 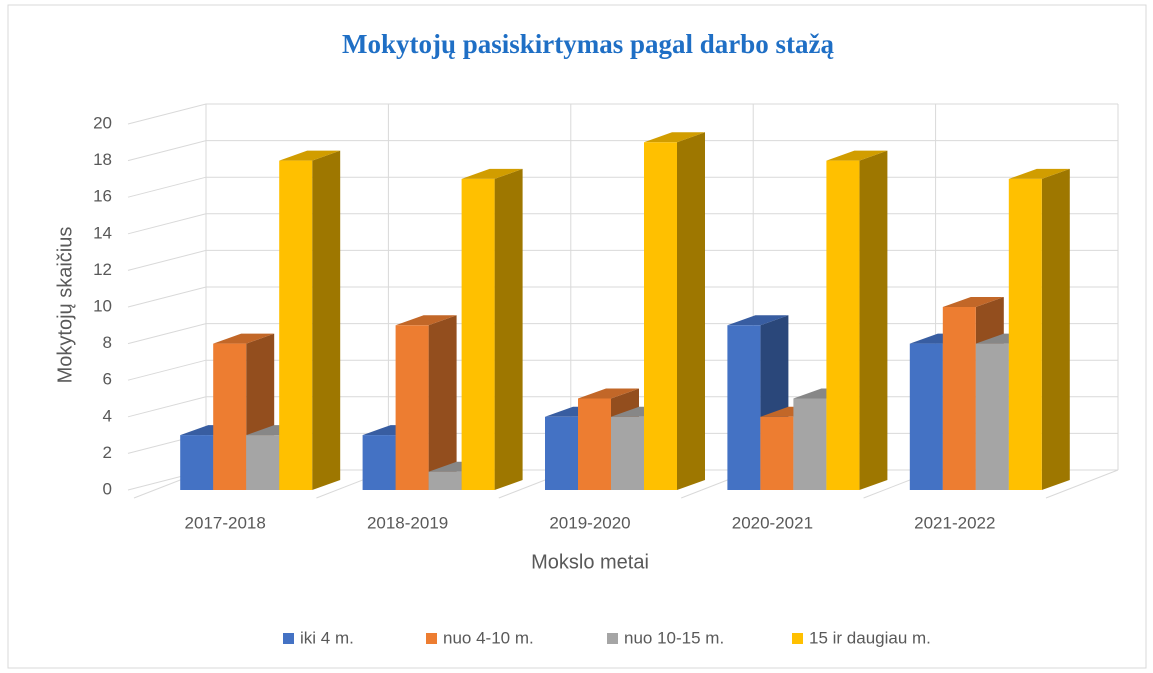 I want to click on x-tick-label: 2019-2020, so click(x=589, y=522).